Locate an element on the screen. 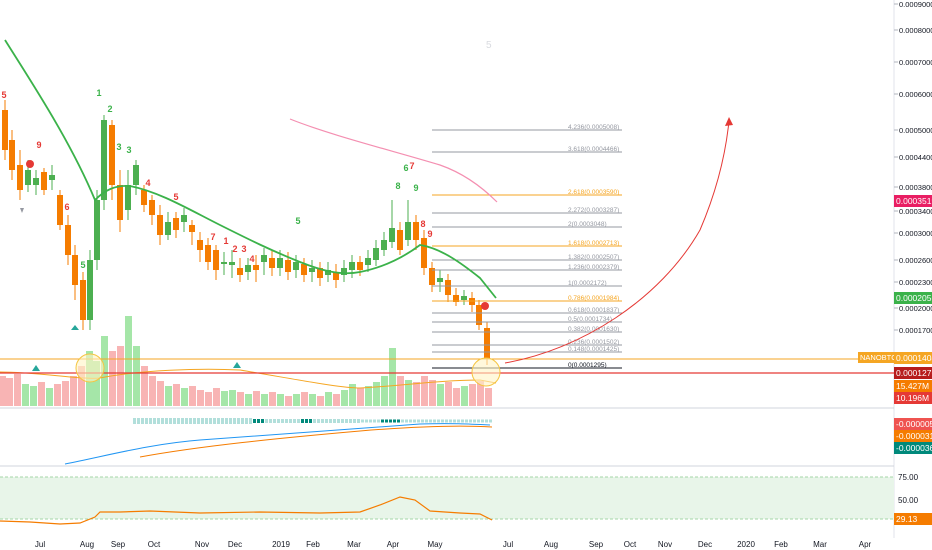 The width and height of the screenshot is (932, 550). rsi-tick-label: 50.00 is located at coordinates (908, 500).